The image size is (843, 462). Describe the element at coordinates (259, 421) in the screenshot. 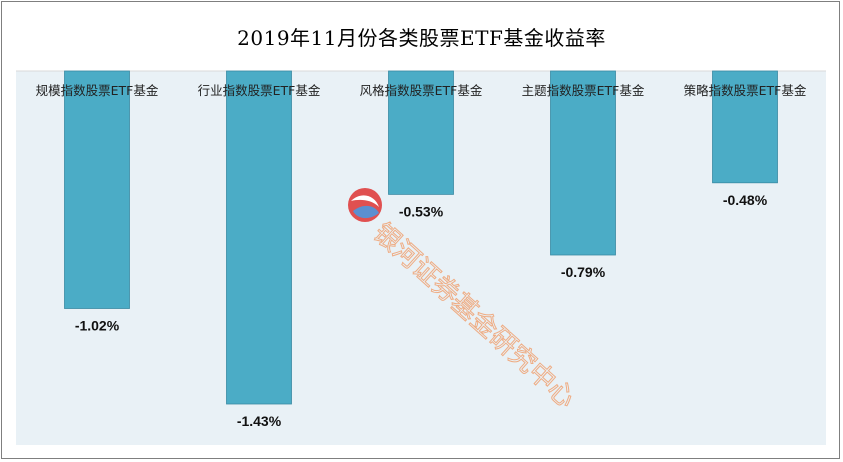

I see `data-label-2: -1.43%` at that location.